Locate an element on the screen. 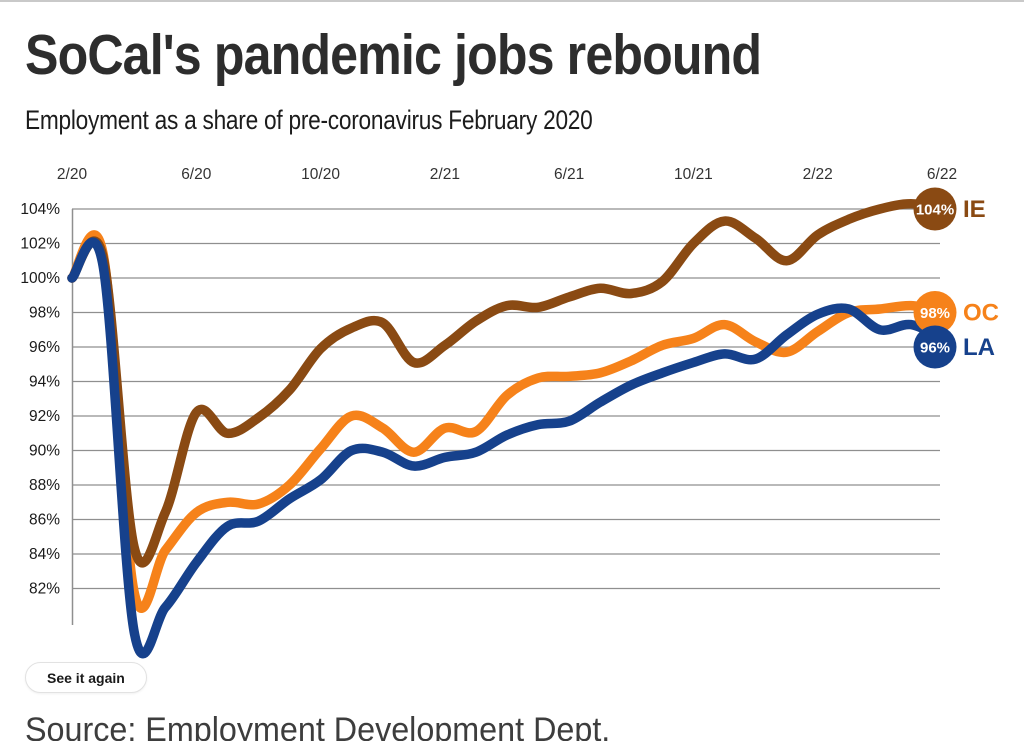 The height and width of the screenshot is (741, 1024). x-tick-label: 10/20 is located at coordinates (320, 174).